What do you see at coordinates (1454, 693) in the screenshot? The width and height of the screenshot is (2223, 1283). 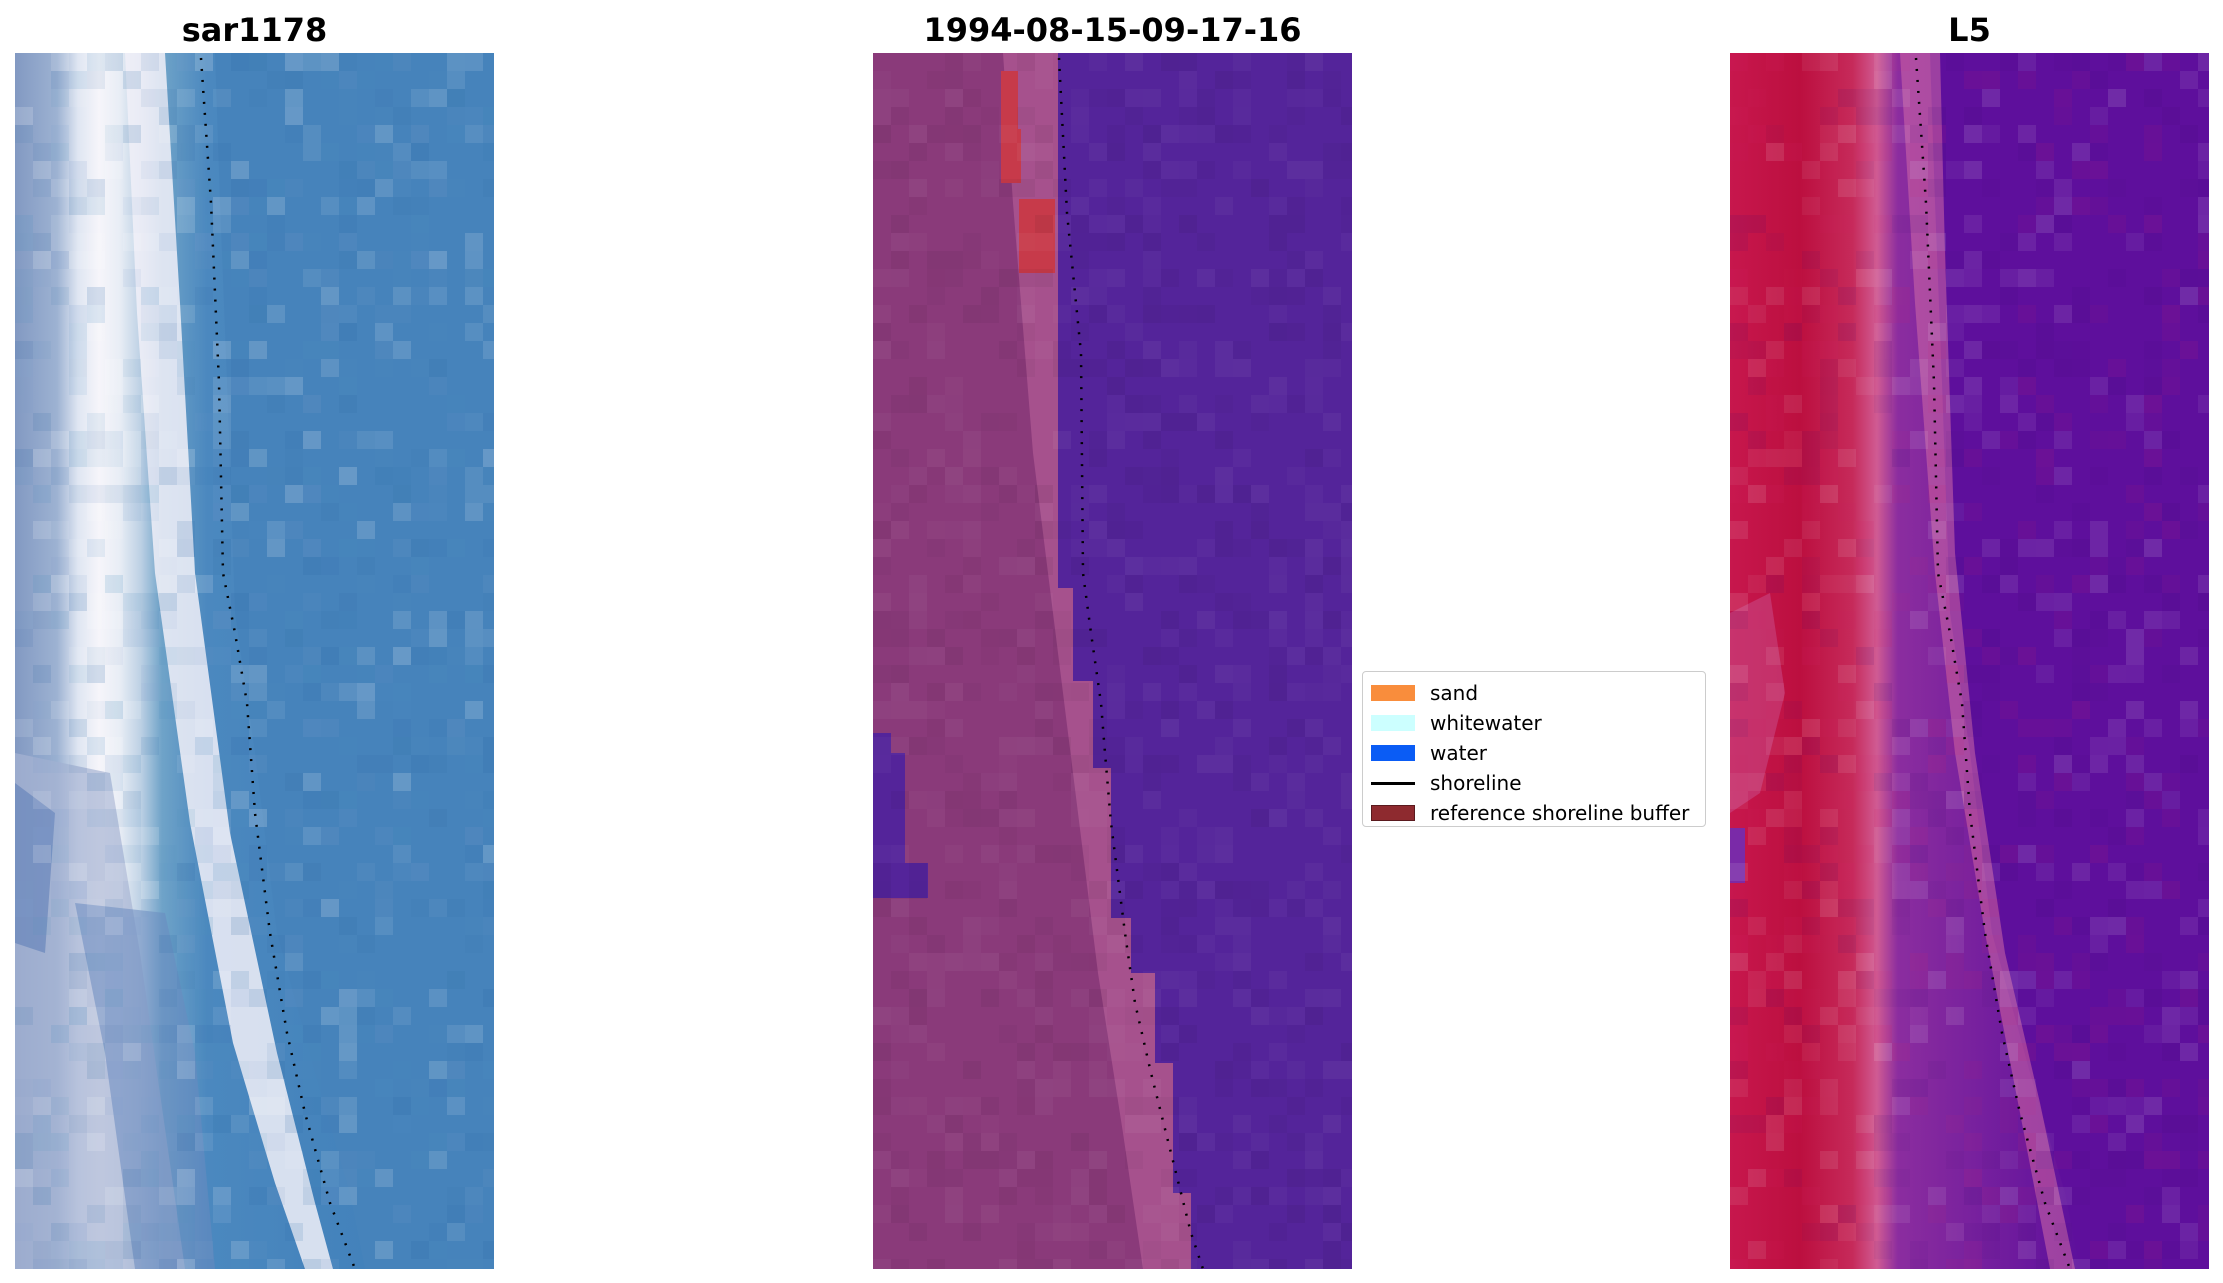 I see `legend-label: sand` at bounding box center [1454, 693].